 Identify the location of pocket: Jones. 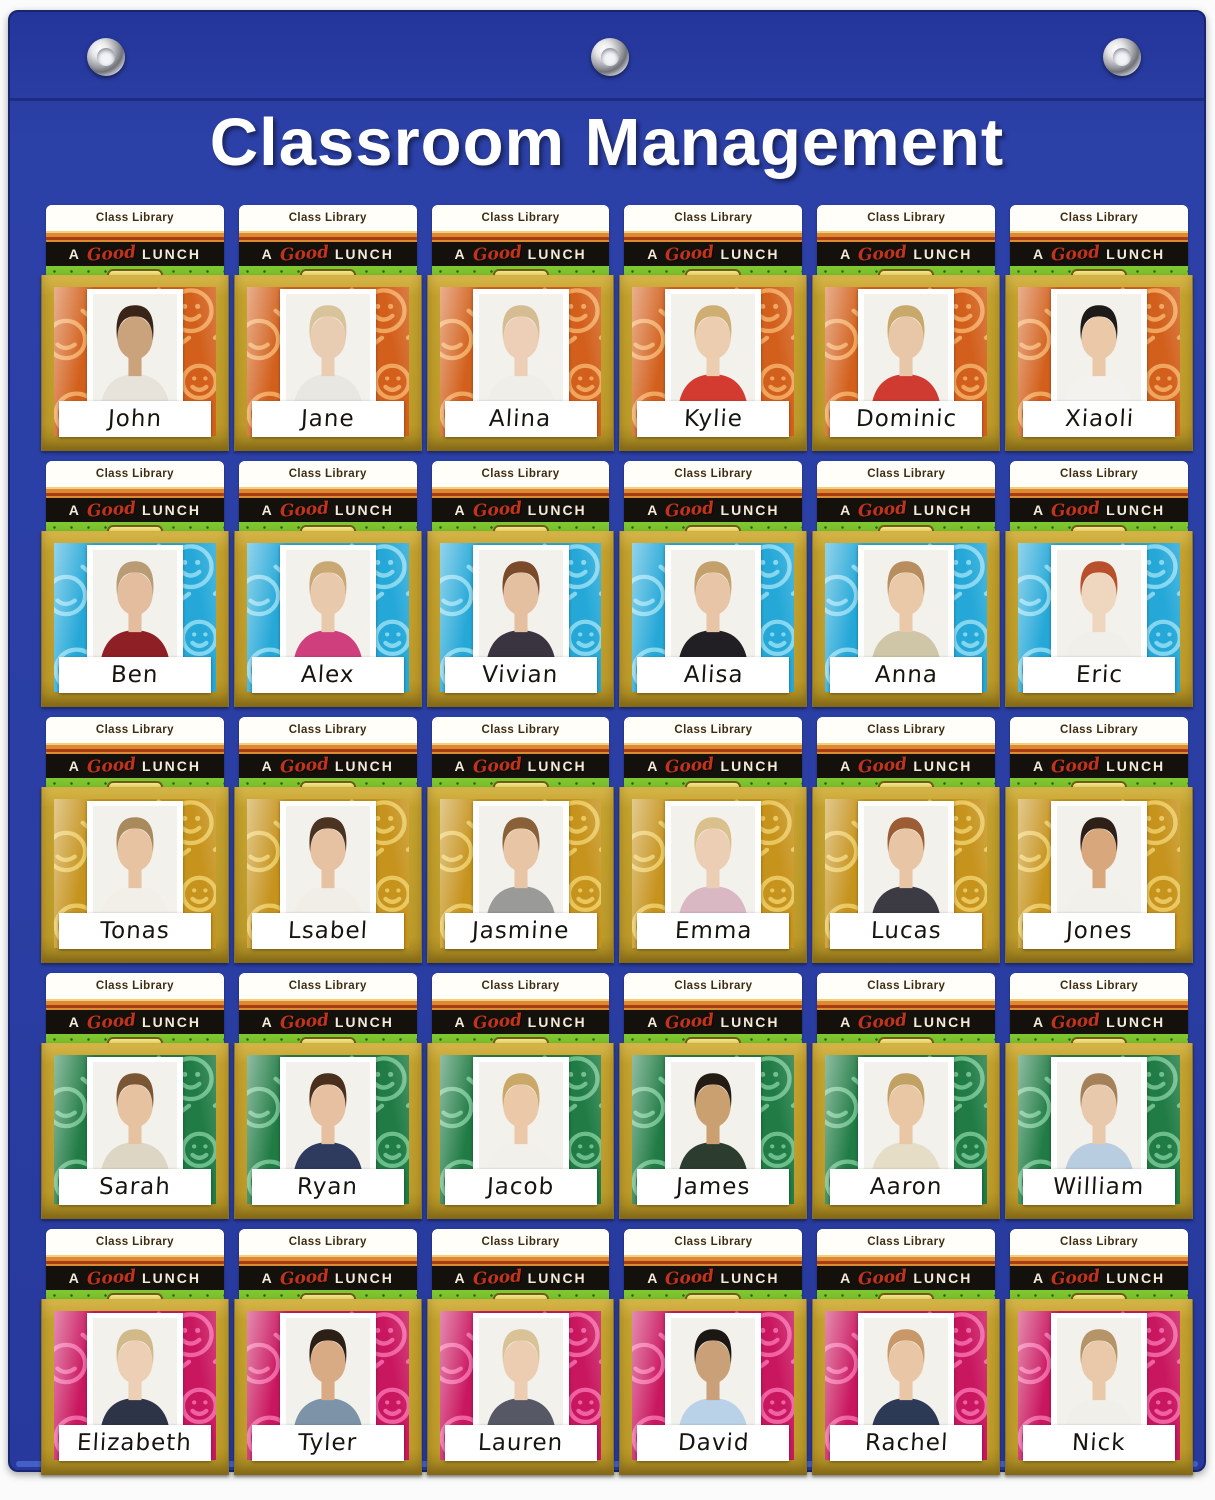
(1099, 875).